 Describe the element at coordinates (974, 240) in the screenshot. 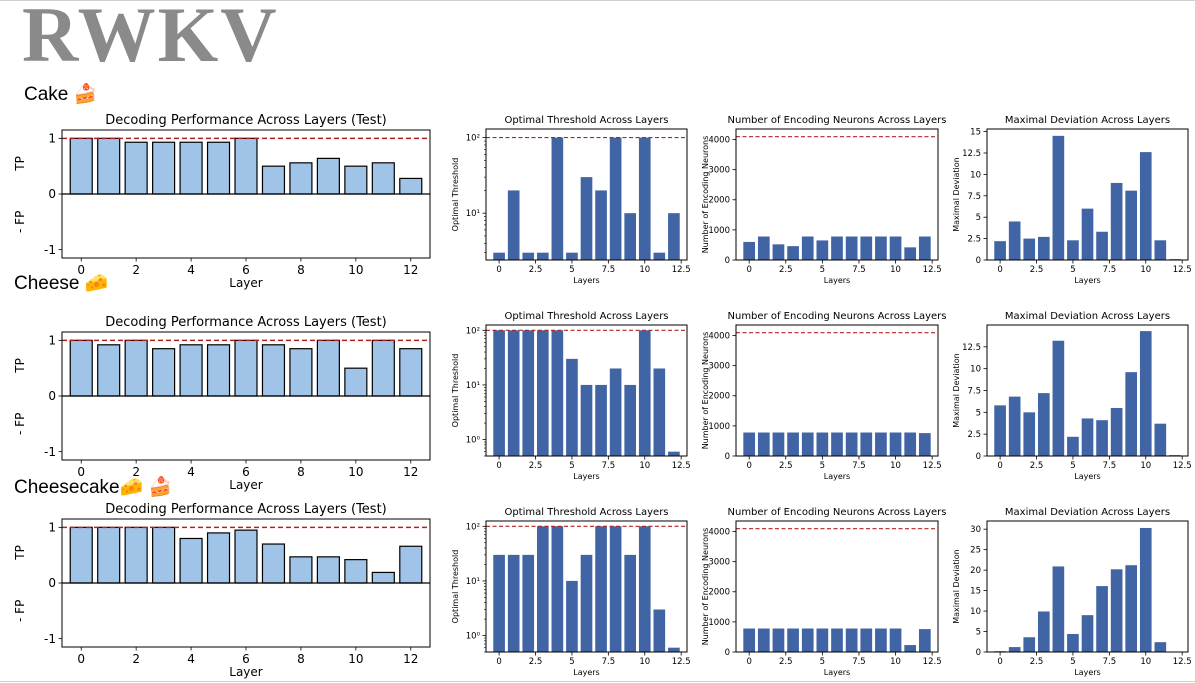

I see `y-tick-label: 2.5` at that location.